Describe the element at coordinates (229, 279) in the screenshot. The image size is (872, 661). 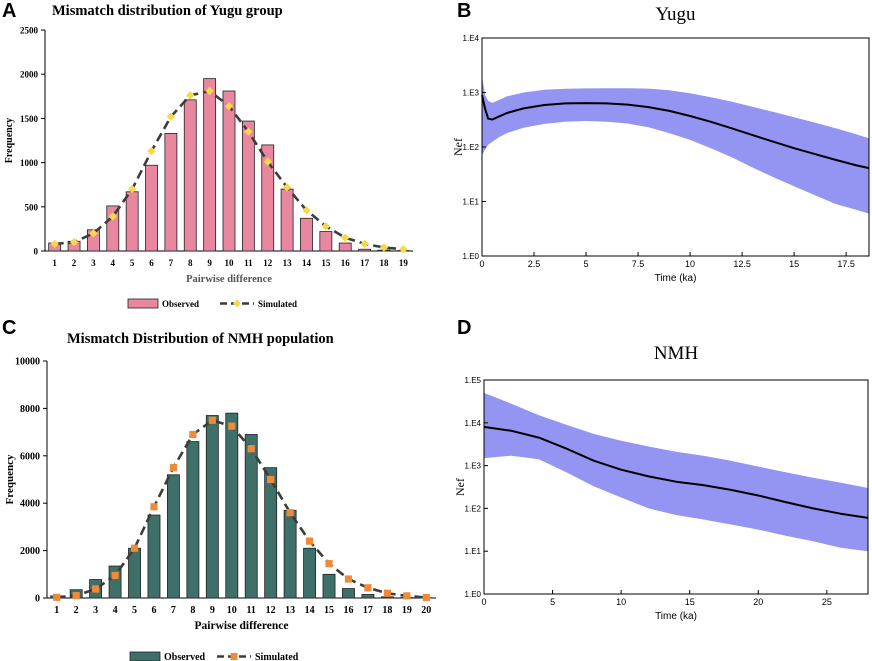
I see `x-axis-label: Pairwise difference` at that location.